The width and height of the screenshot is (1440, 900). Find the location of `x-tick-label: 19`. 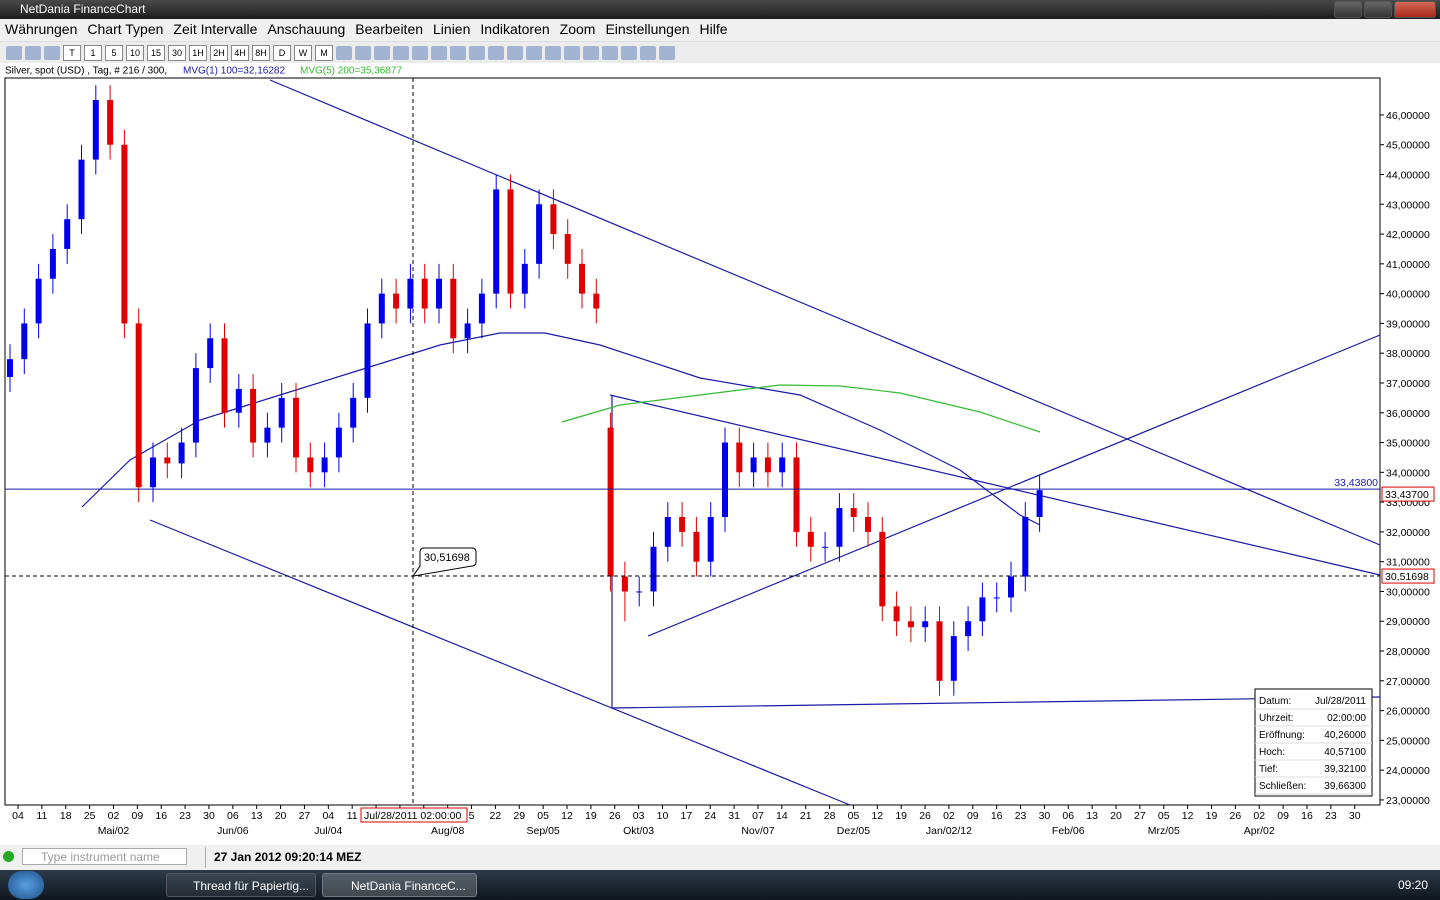

x-tick-label: 19 is located at coordinates (1212, 816).